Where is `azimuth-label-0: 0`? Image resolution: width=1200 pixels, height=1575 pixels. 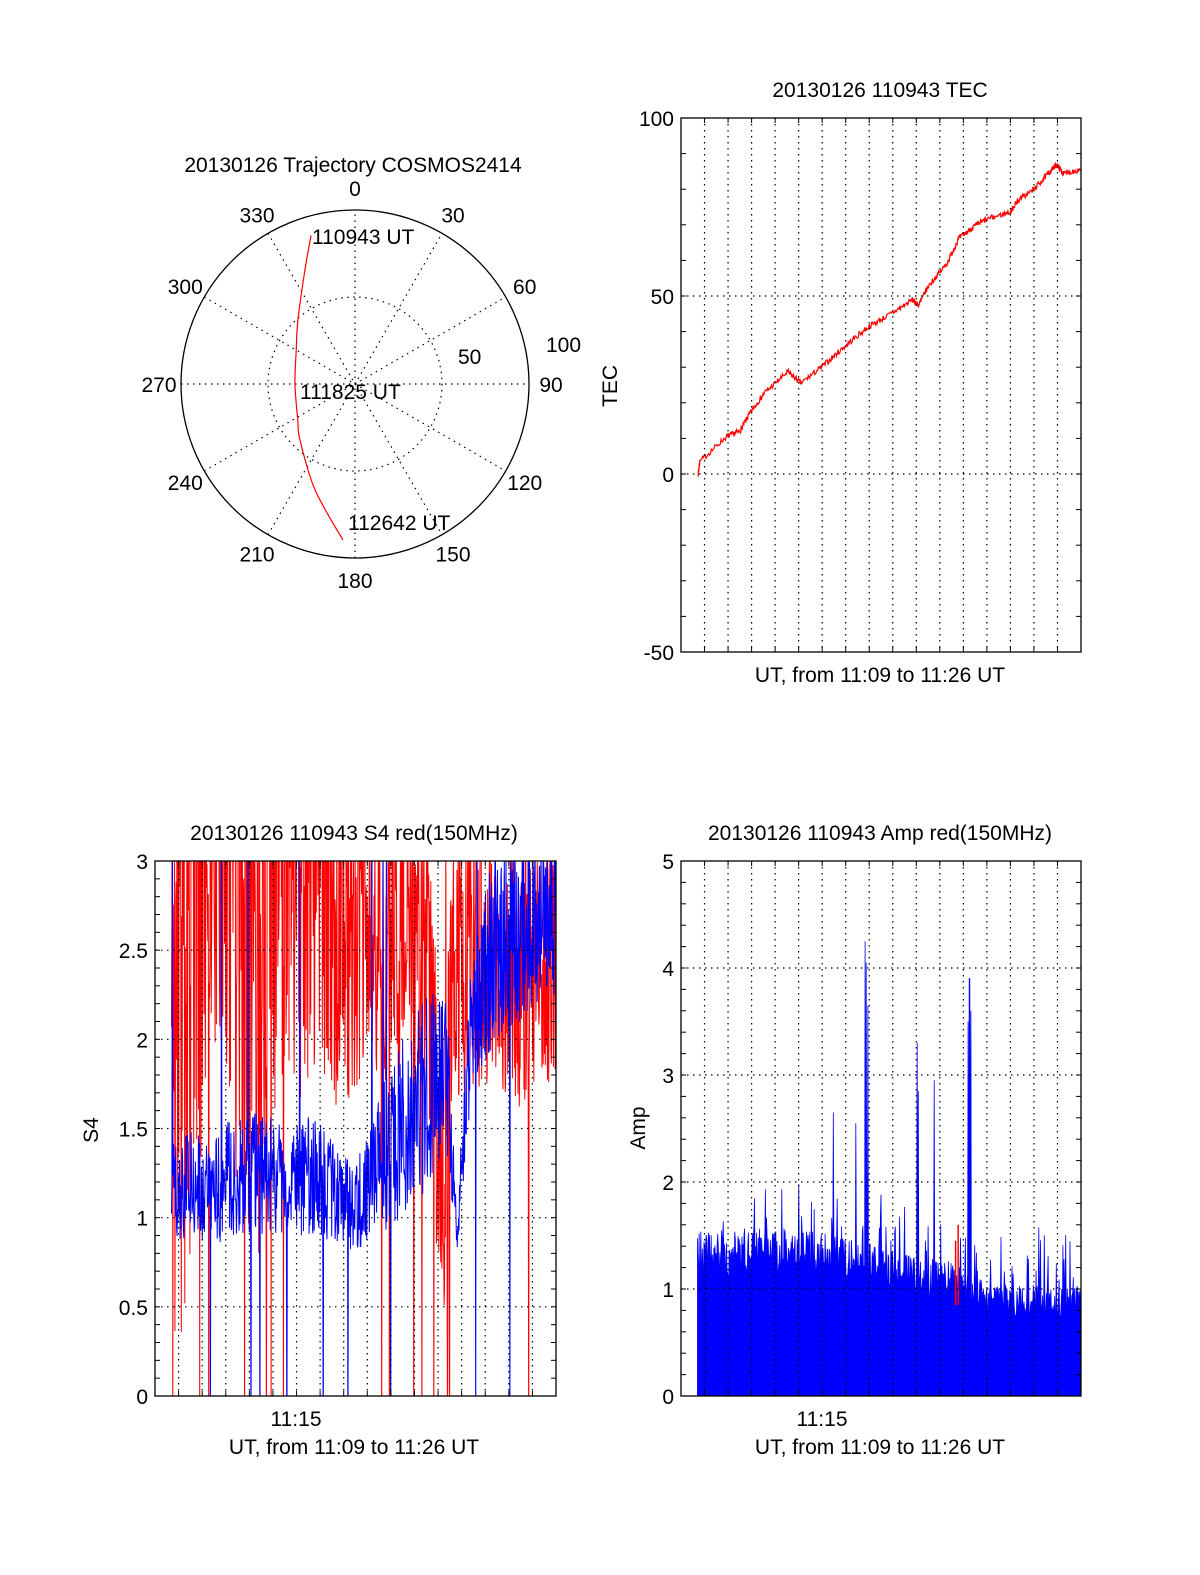
azimuth-label-0: 0 is located at coordinates (355, 189).